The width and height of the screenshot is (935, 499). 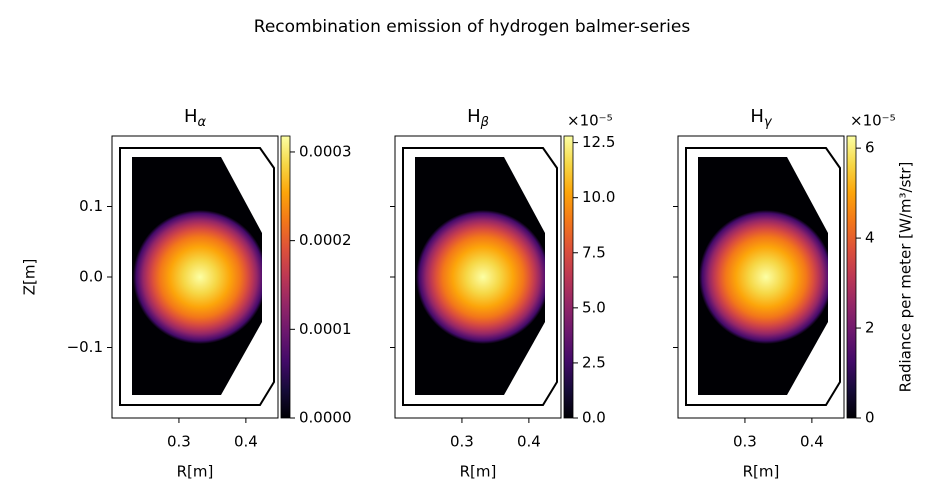 What do you see at coordinates (768, 122) in the screenshot?
I see `title-sub: γ` at bounding box center [768, 122].